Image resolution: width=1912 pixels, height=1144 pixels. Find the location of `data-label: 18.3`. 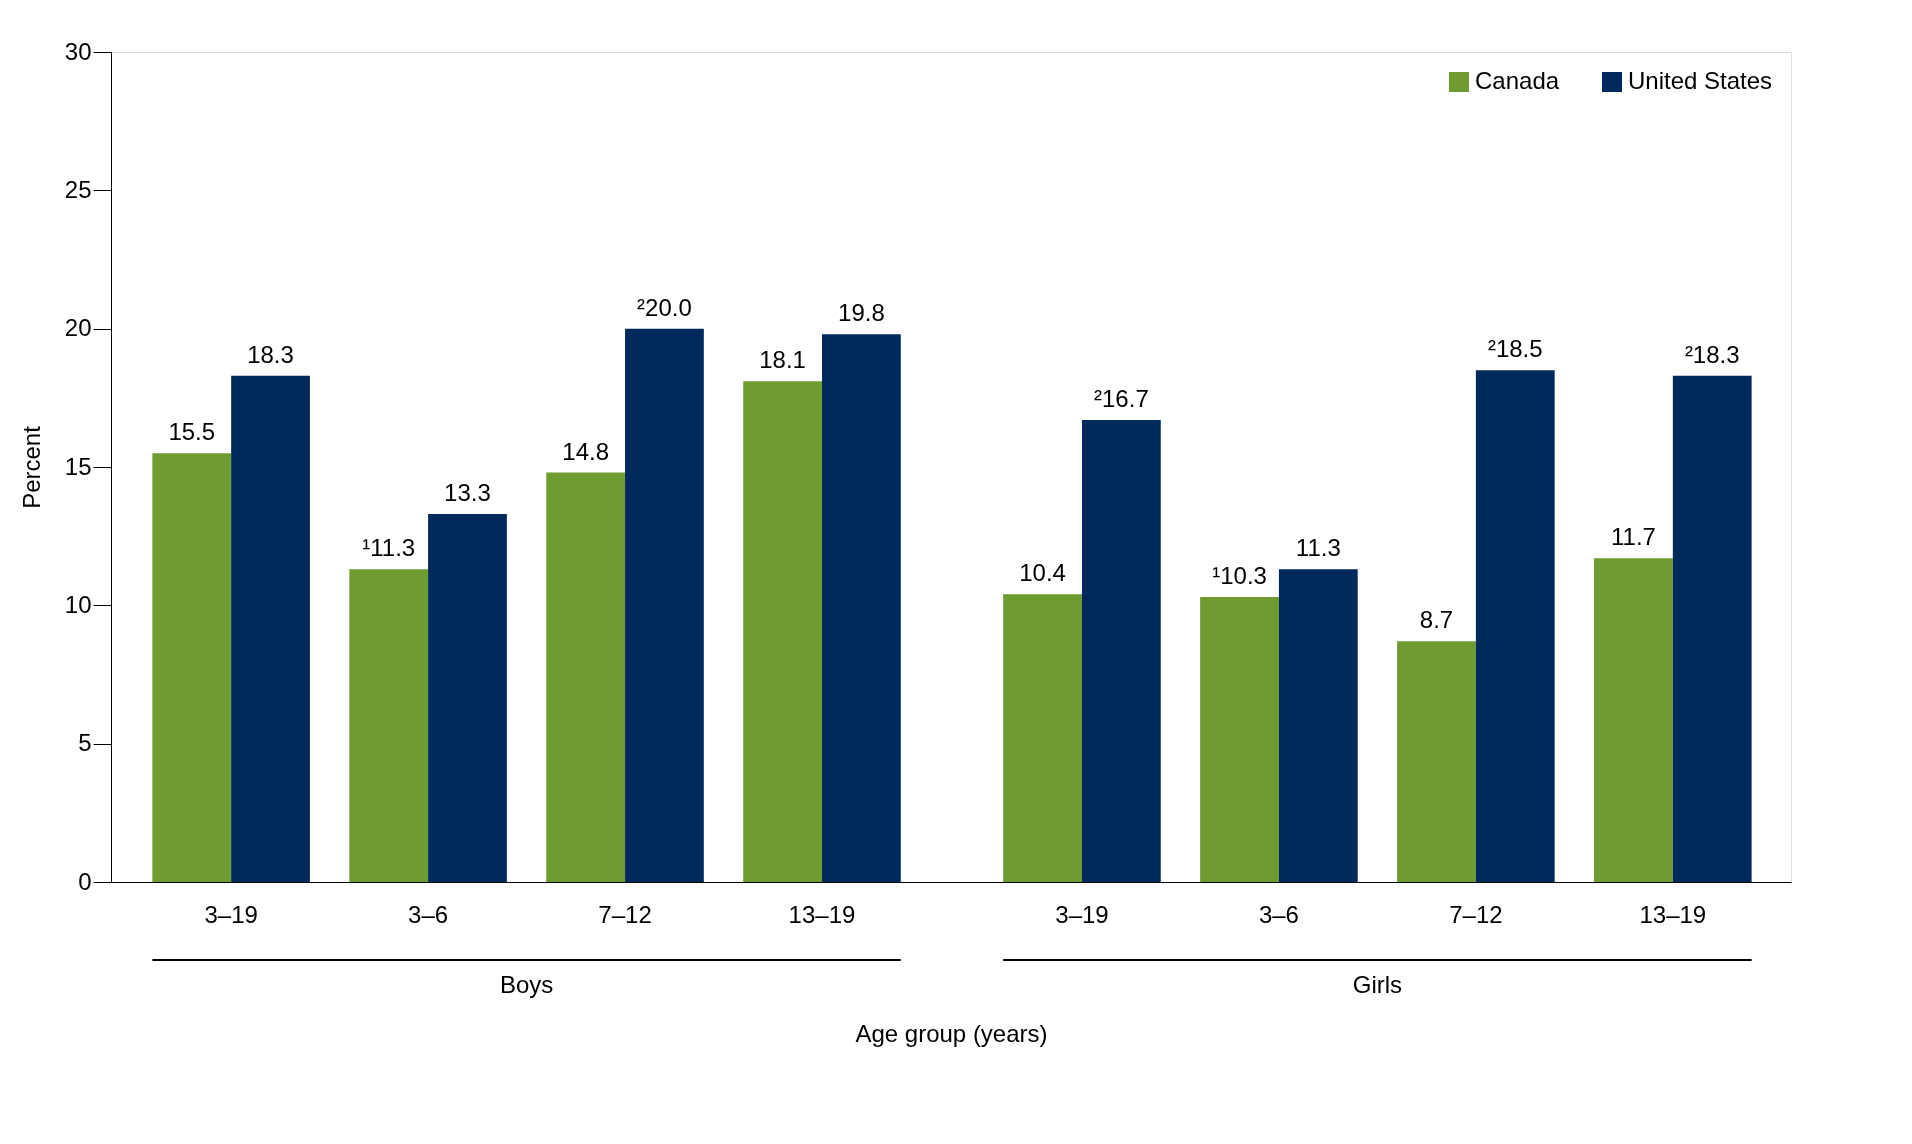

data-label: 18.3 is located at coordinates (270, 354).